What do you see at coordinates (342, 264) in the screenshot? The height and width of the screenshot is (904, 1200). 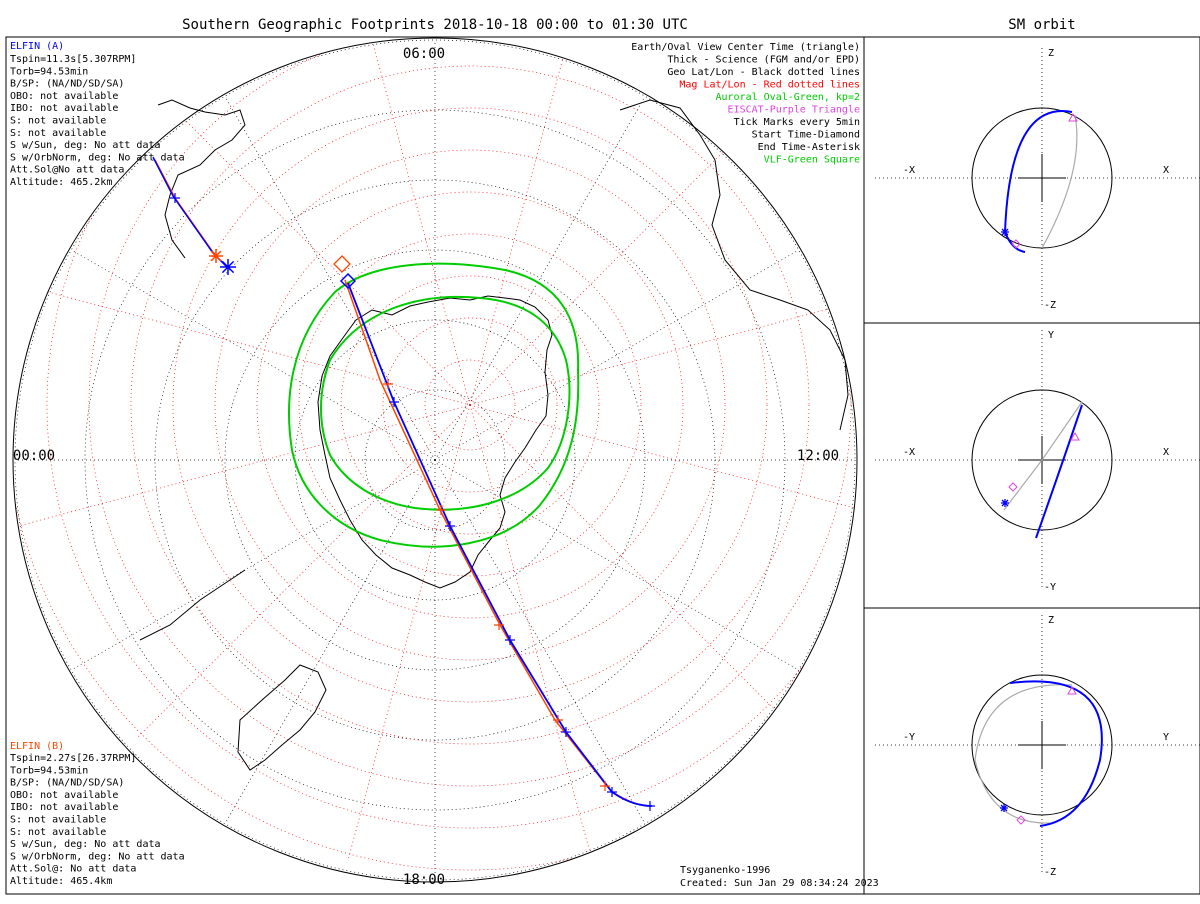 I see `start-diamond-b` at bounding box center [342, 264].